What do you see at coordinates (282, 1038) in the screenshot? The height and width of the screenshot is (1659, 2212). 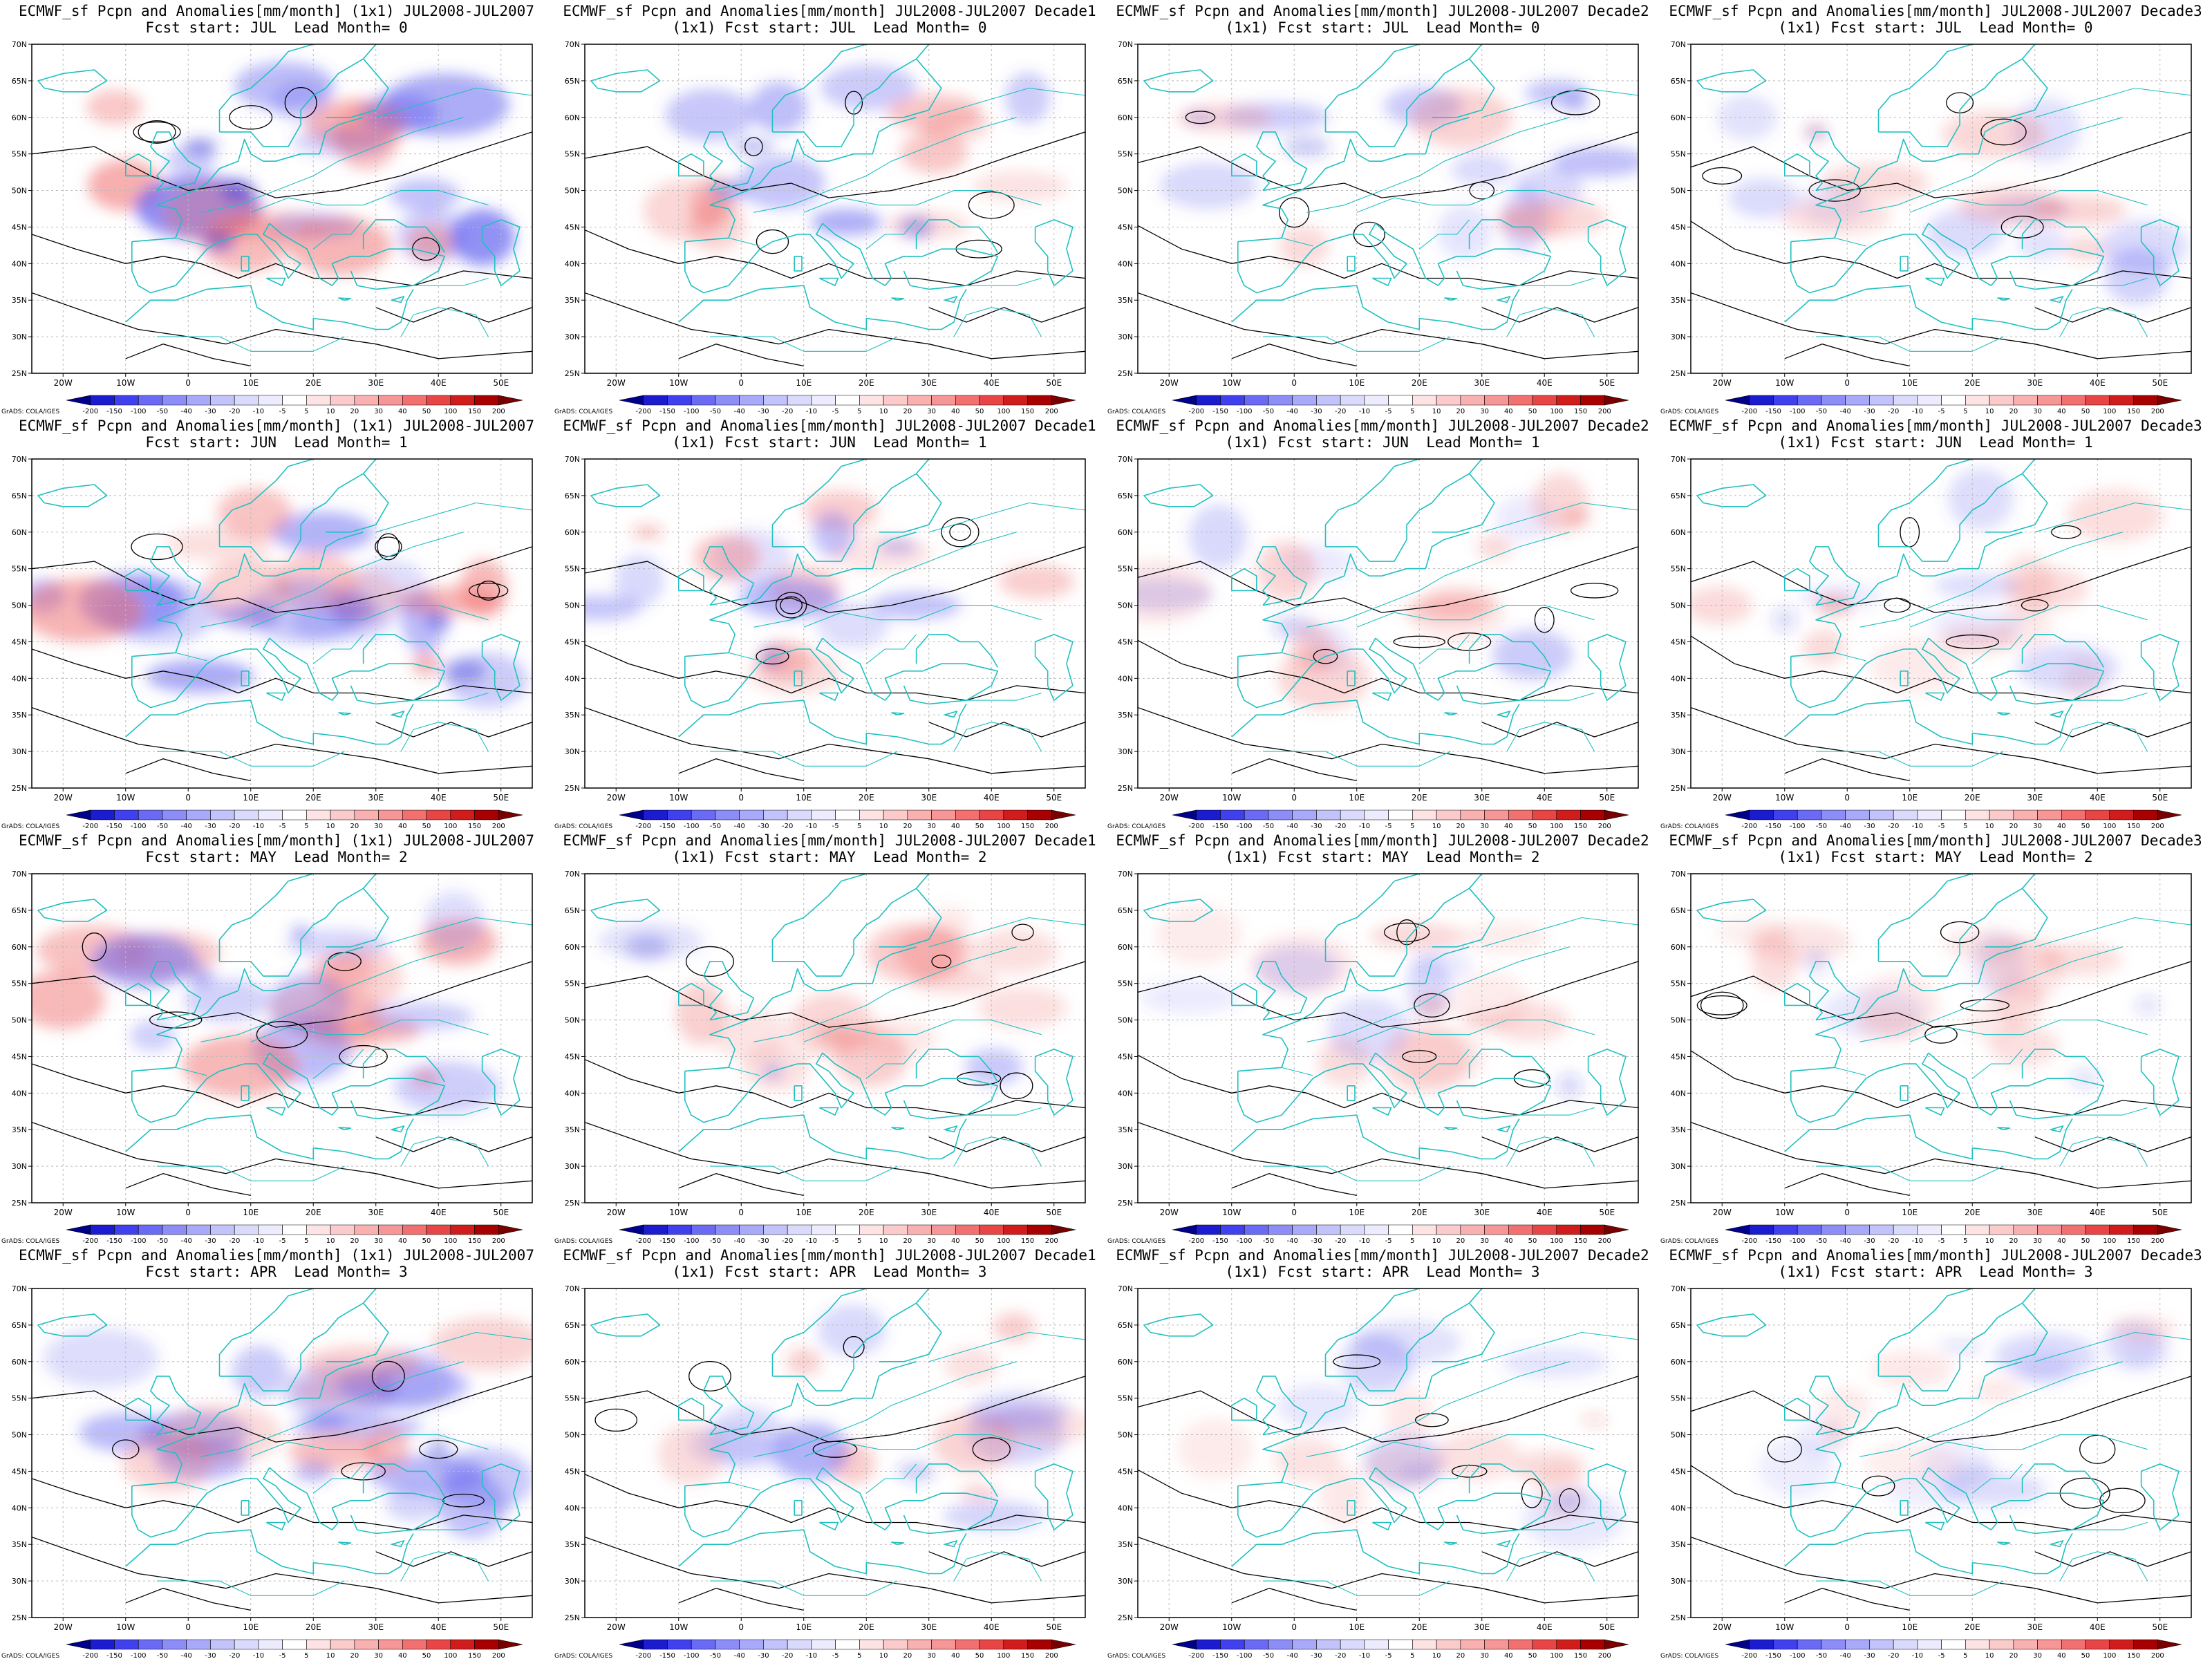 I see `graticule` at bounding box center [282, 1038].